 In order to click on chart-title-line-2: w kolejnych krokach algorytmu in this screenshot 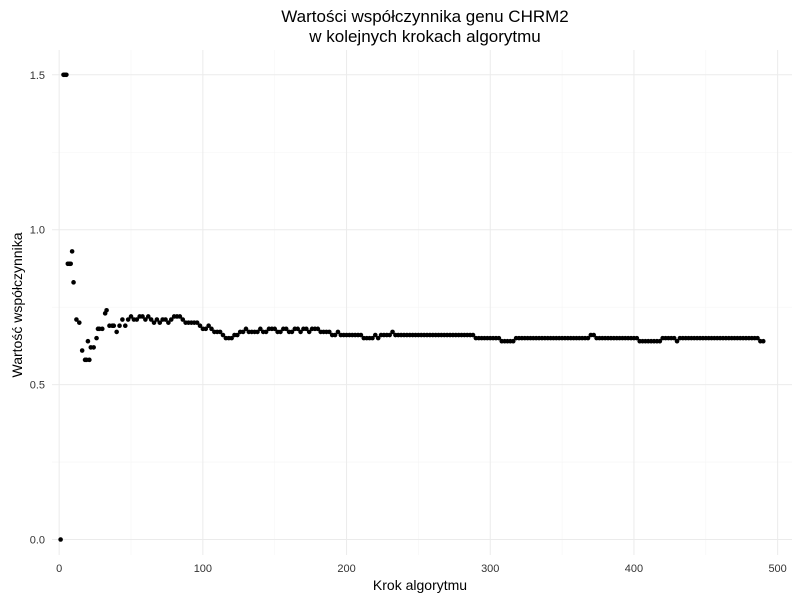, I will do `click(424, 36)`.